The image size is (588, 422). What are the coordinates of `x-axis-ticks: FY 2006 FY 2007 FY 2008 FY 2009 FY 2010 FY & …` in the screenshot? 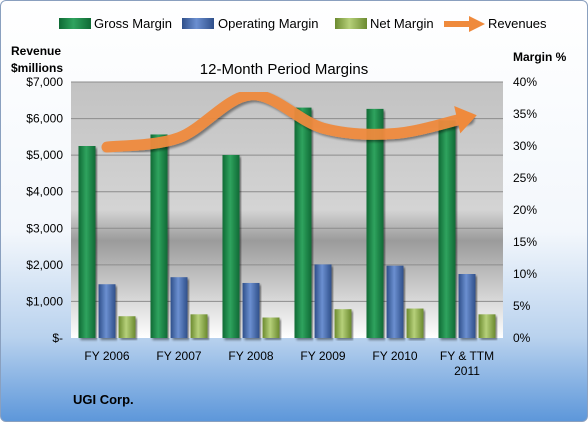 It's located at (289, 363).